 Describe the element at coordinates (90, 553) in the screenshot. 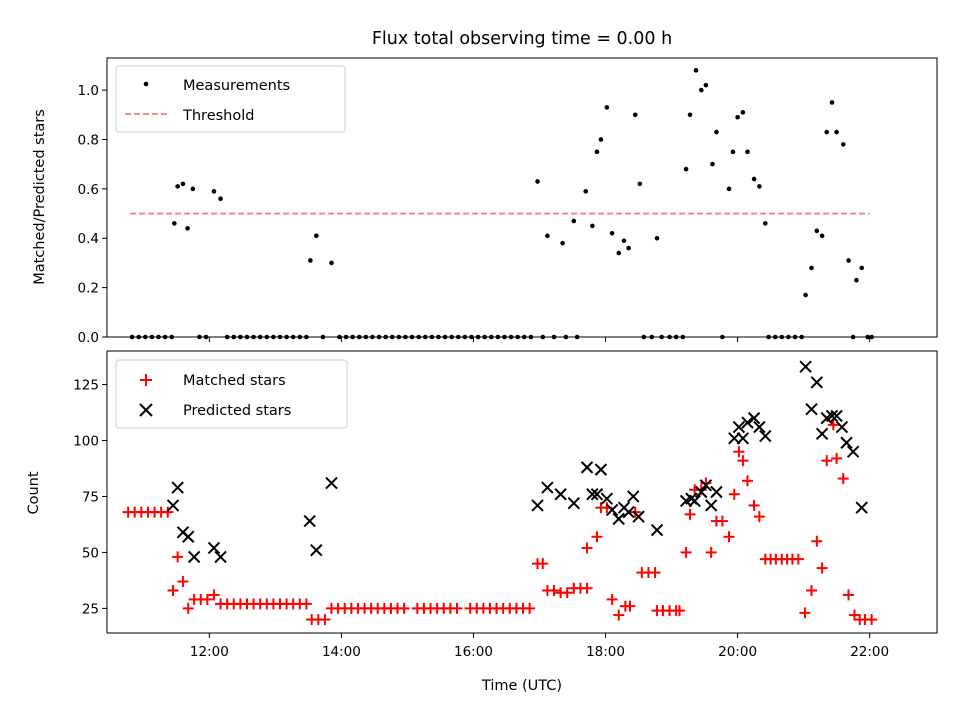

I see `y-tick-label: 50` at that location.